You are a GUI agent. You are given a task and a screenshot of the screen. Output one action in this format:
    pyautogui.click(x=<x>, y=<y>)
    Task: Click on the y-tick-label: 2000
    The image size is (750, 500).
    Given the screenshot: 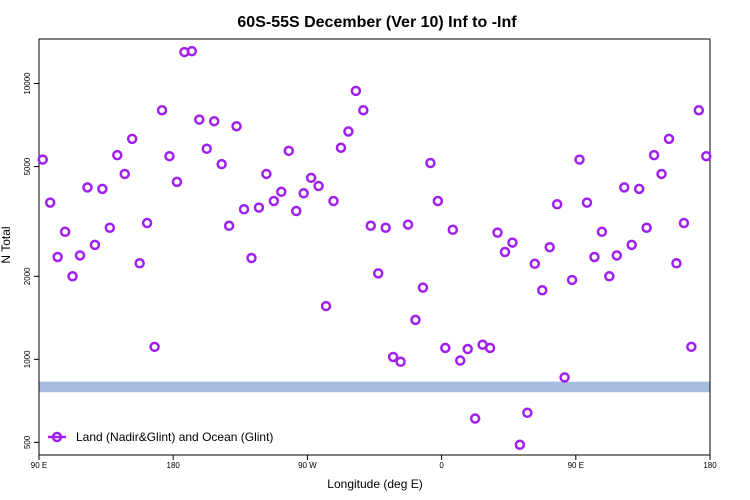 What is the action you would take?
    pyautogui.click(x=27, y=276)
    